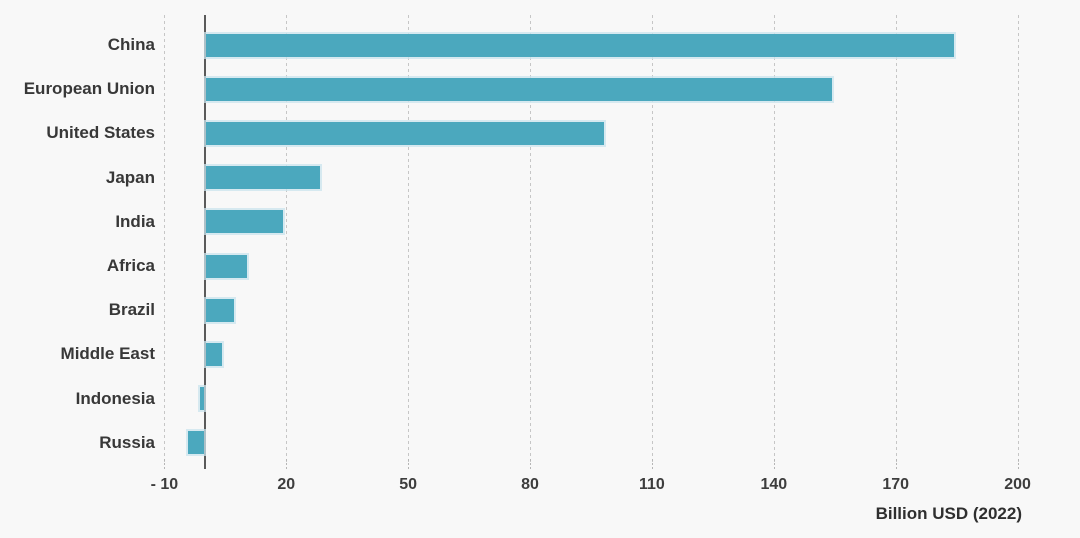 The width and height of the screenshot is (1080, 538). Describe the element at coordinates (519, 89) in the screenshot. I see `bar-european-union` at that location.